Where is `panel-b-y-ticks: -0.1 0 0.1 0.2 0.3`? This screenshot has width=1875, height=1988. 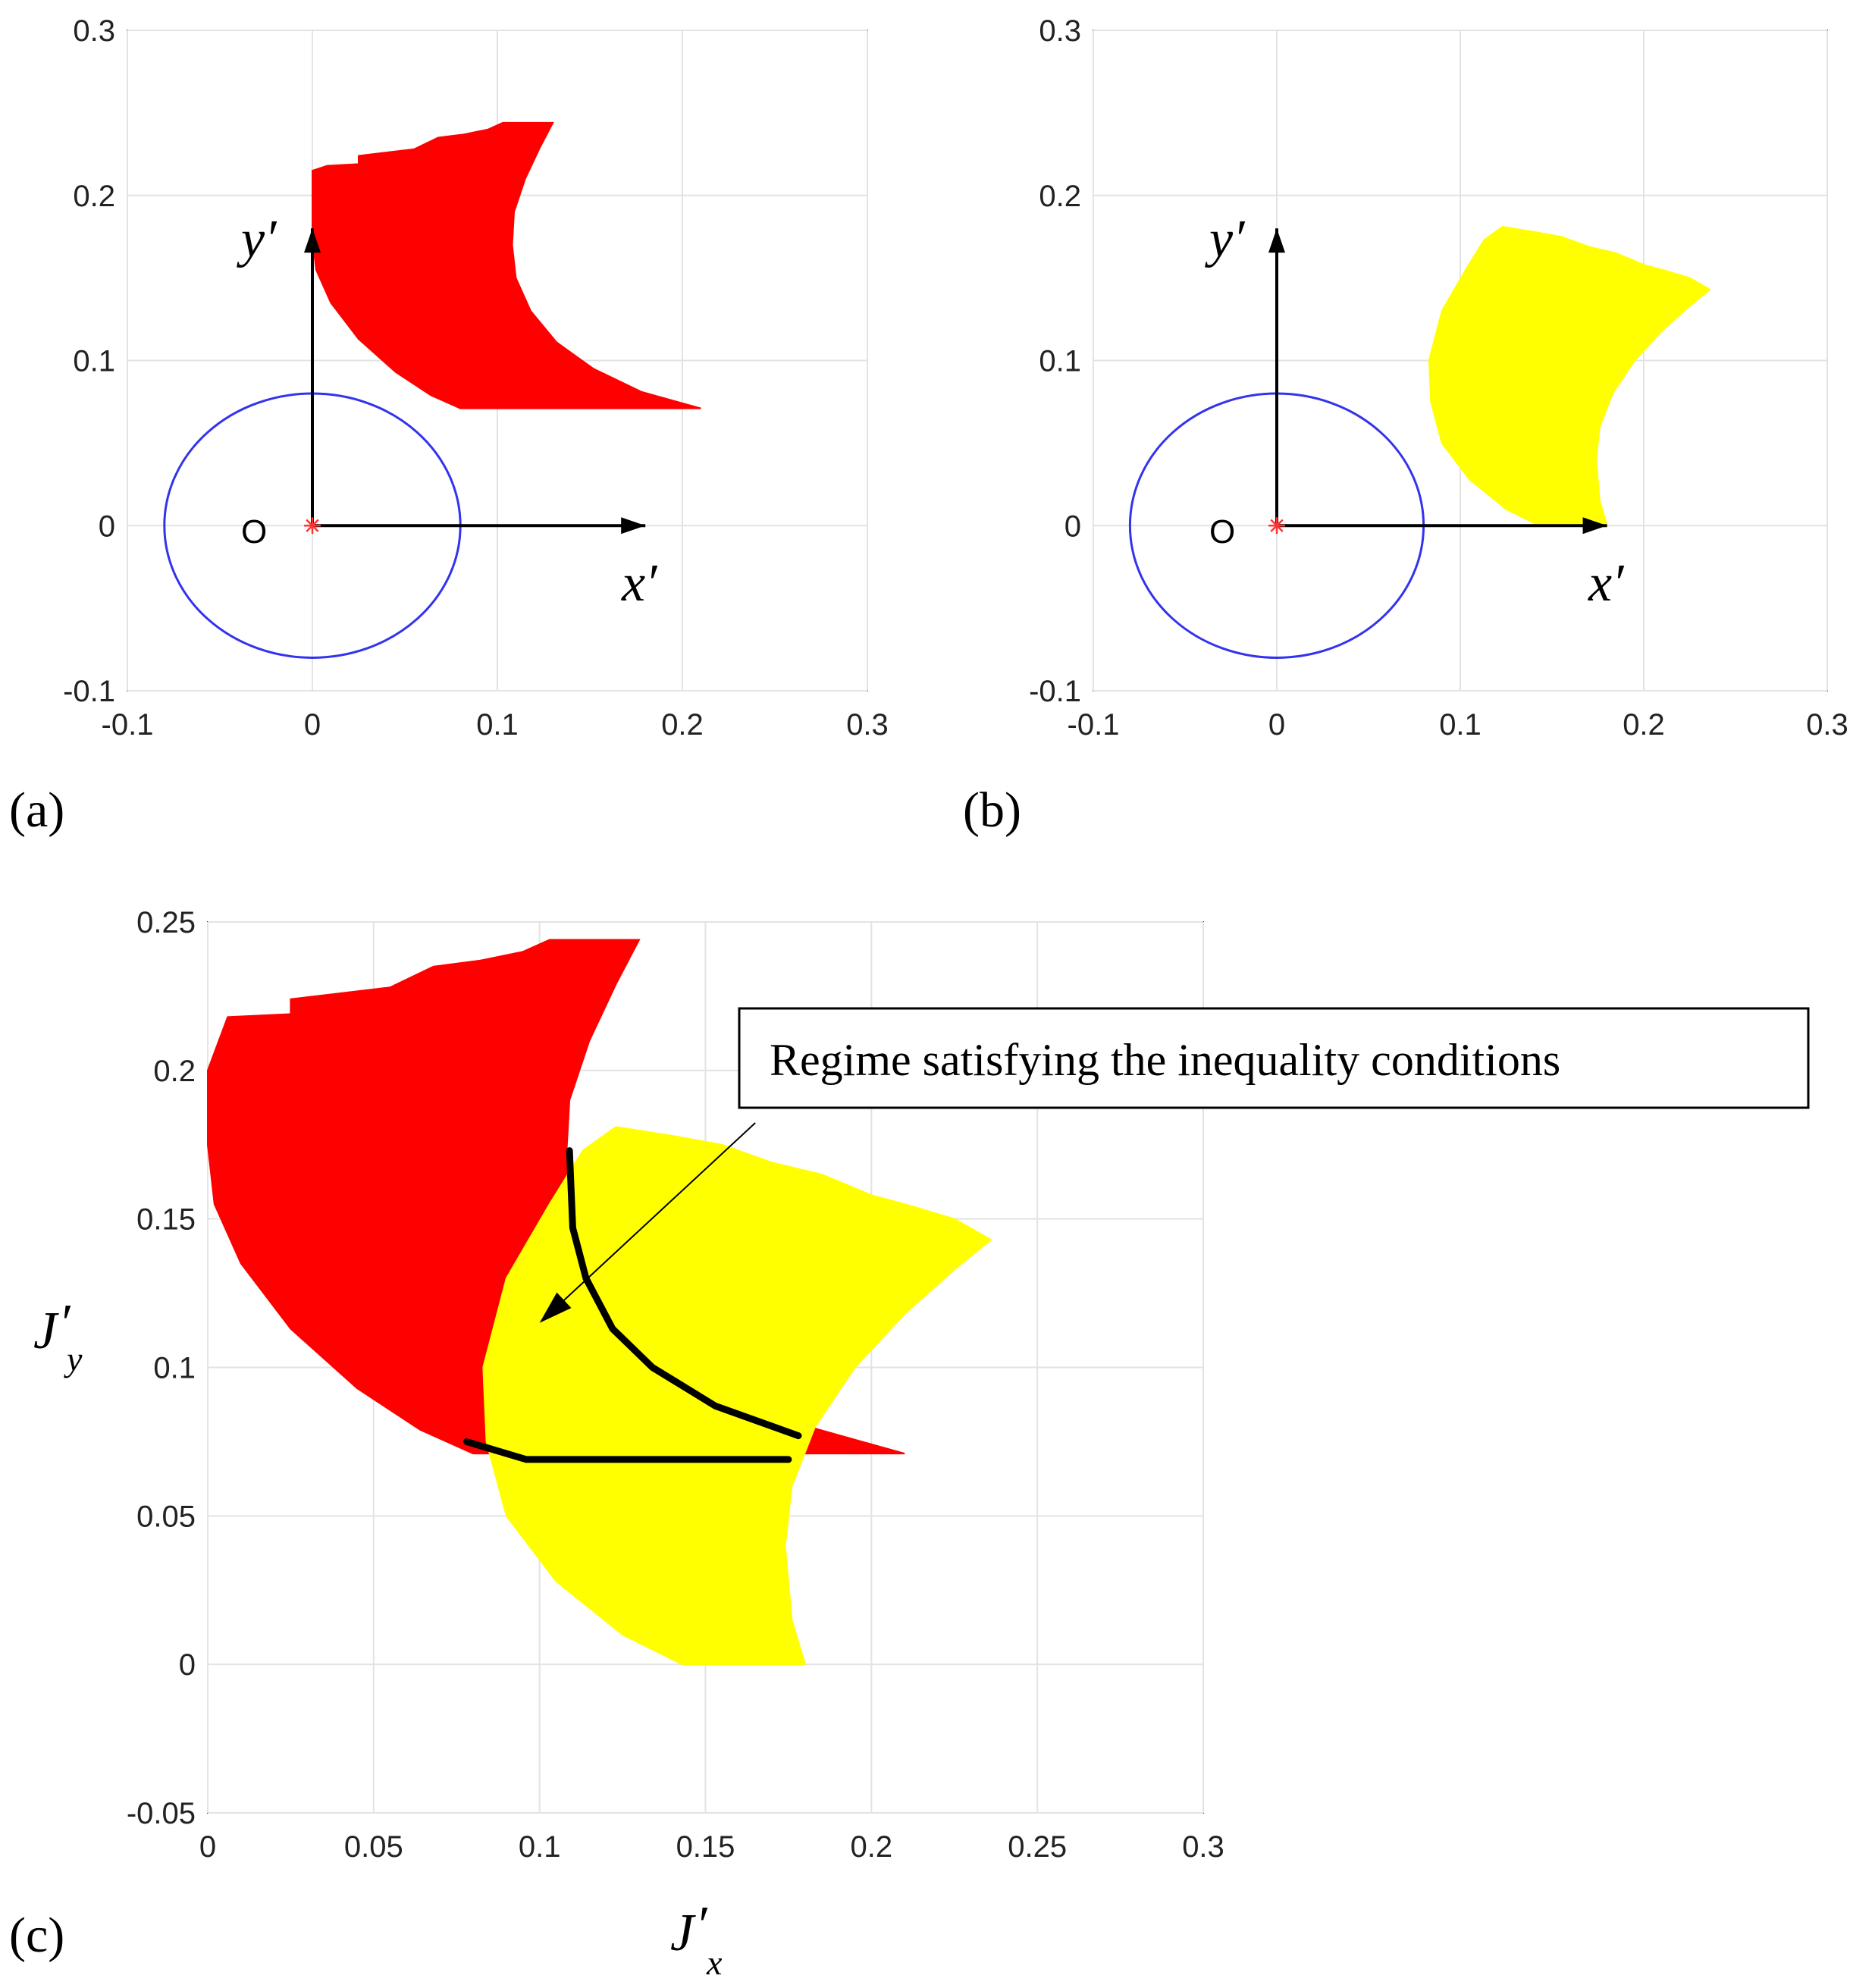
panel-b-y-ticks: -0.1 0 0.1 0.2 0.3 is located at coordinates (1055, 361).